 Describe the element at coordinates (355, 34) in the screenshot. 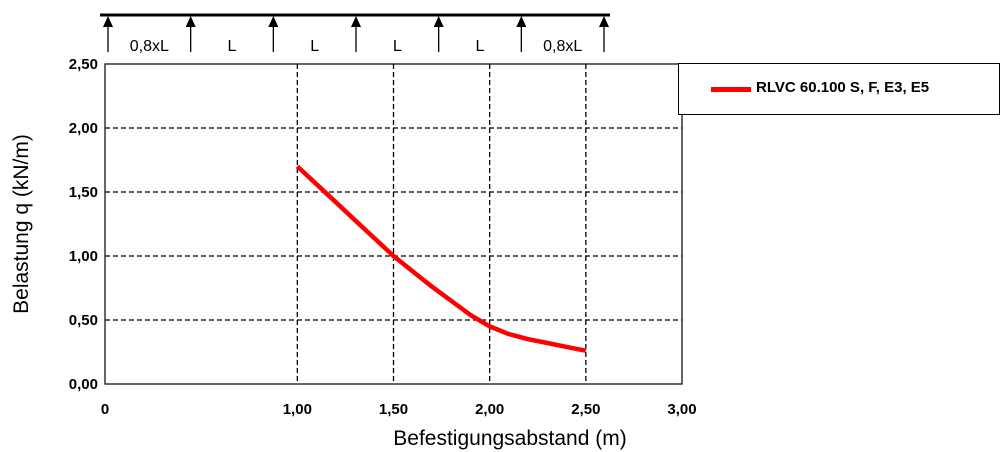

I see `span-diagram: 0,8xL L L L L 0,8xL` at that location.